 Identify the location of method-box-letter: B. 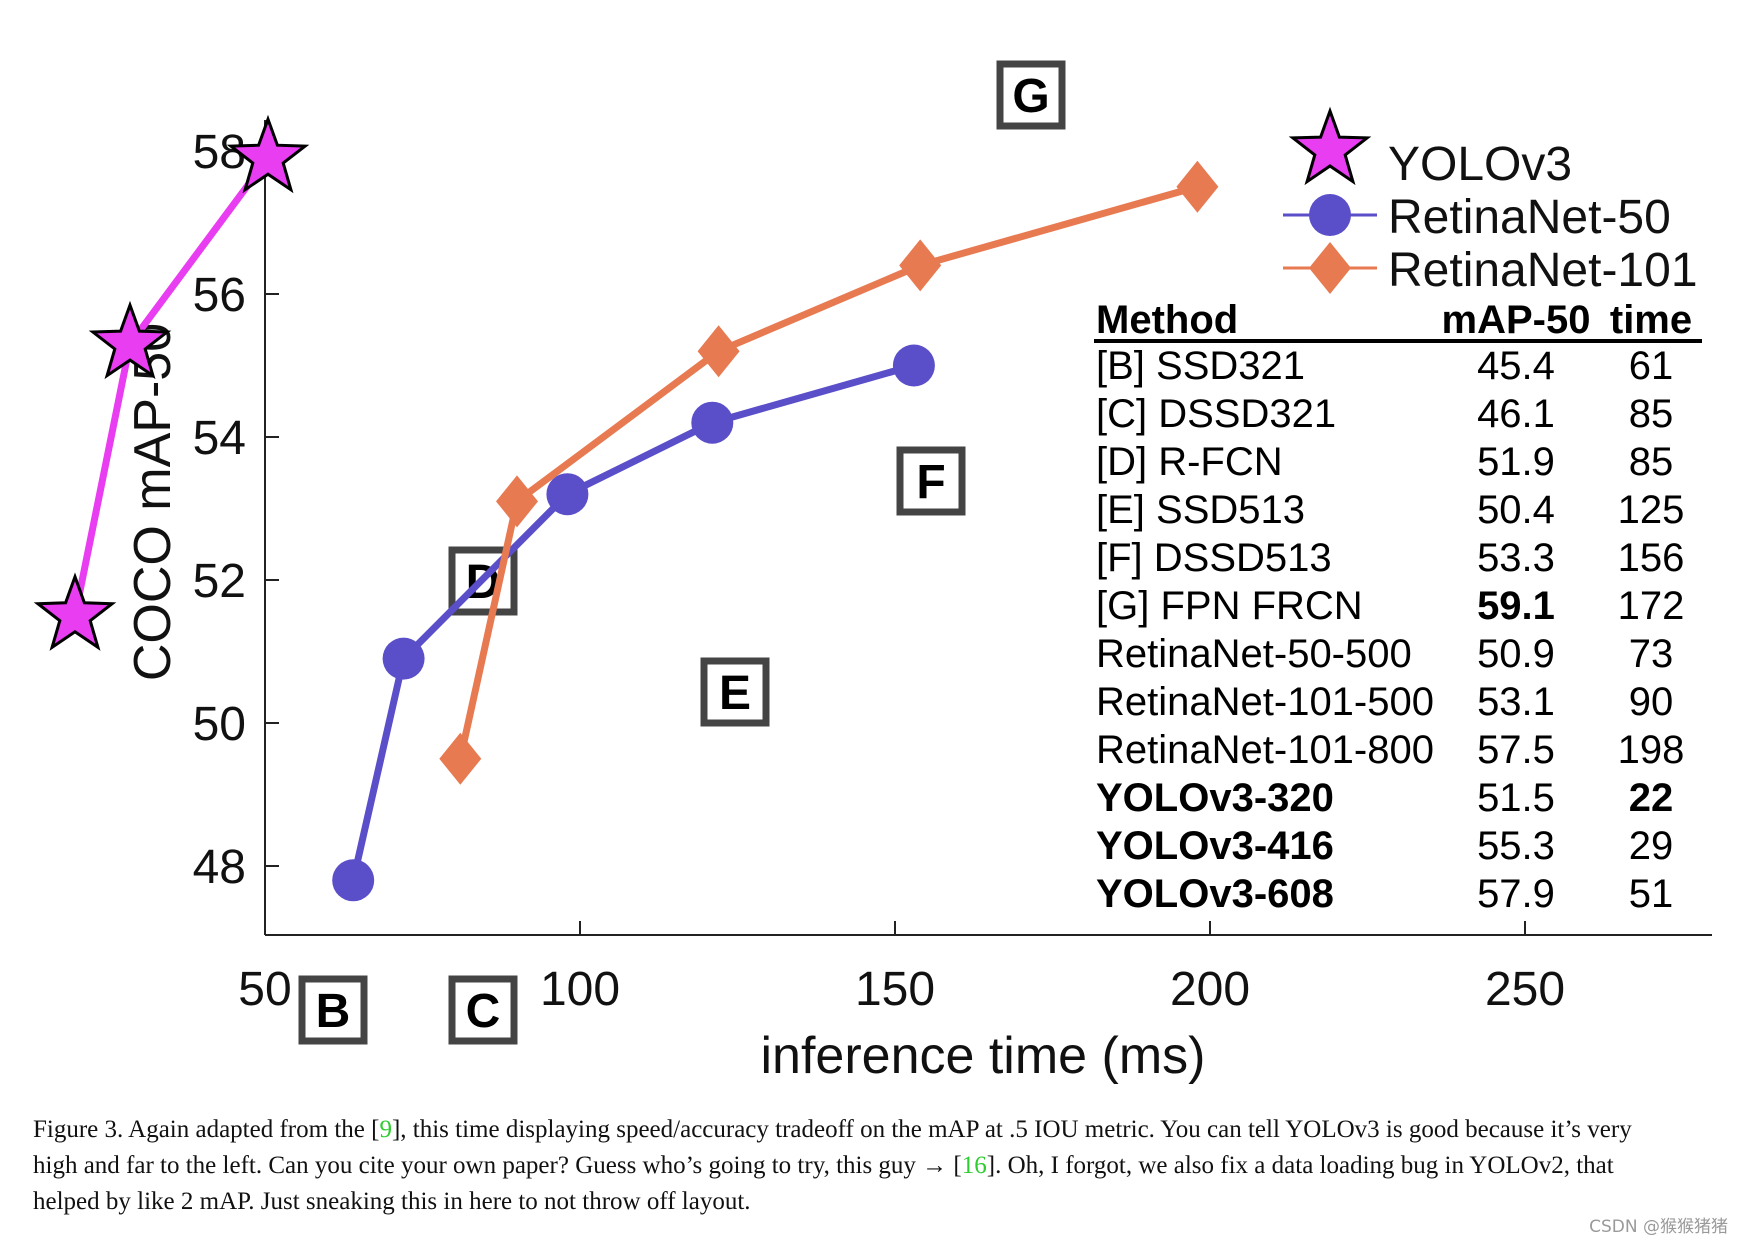
(333, 1011).